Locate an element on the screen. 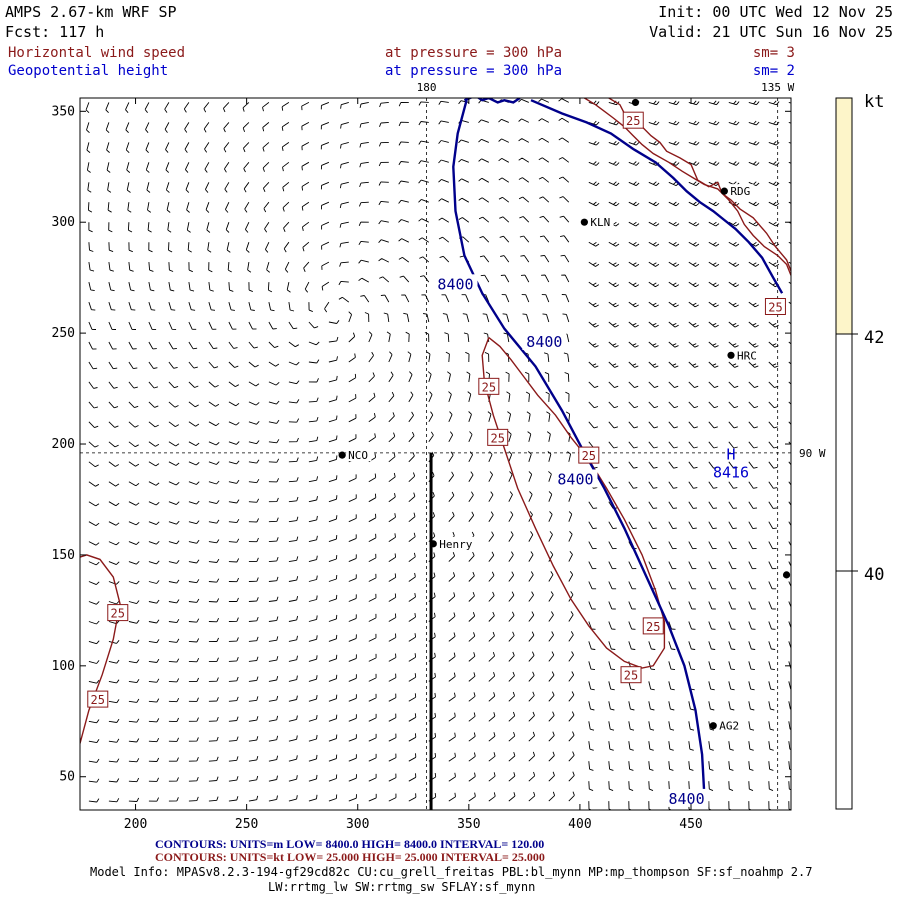 This screenshot has height=900, width=900. colorbar-tick-label: 40 is located at coordinates (874, 575).